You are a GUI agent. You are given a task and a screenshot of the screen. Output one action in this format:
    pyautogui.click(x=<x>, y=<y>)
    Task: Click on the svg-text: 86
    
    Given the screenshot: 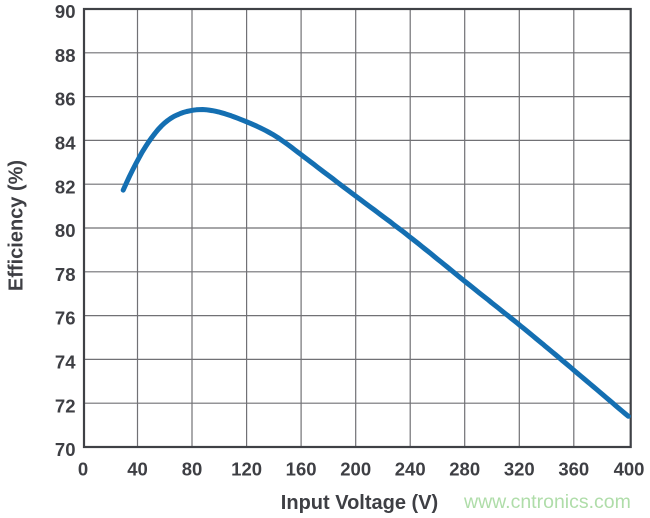 What is the action you would take?
    pyautogui.click(x=65, y=99)
    